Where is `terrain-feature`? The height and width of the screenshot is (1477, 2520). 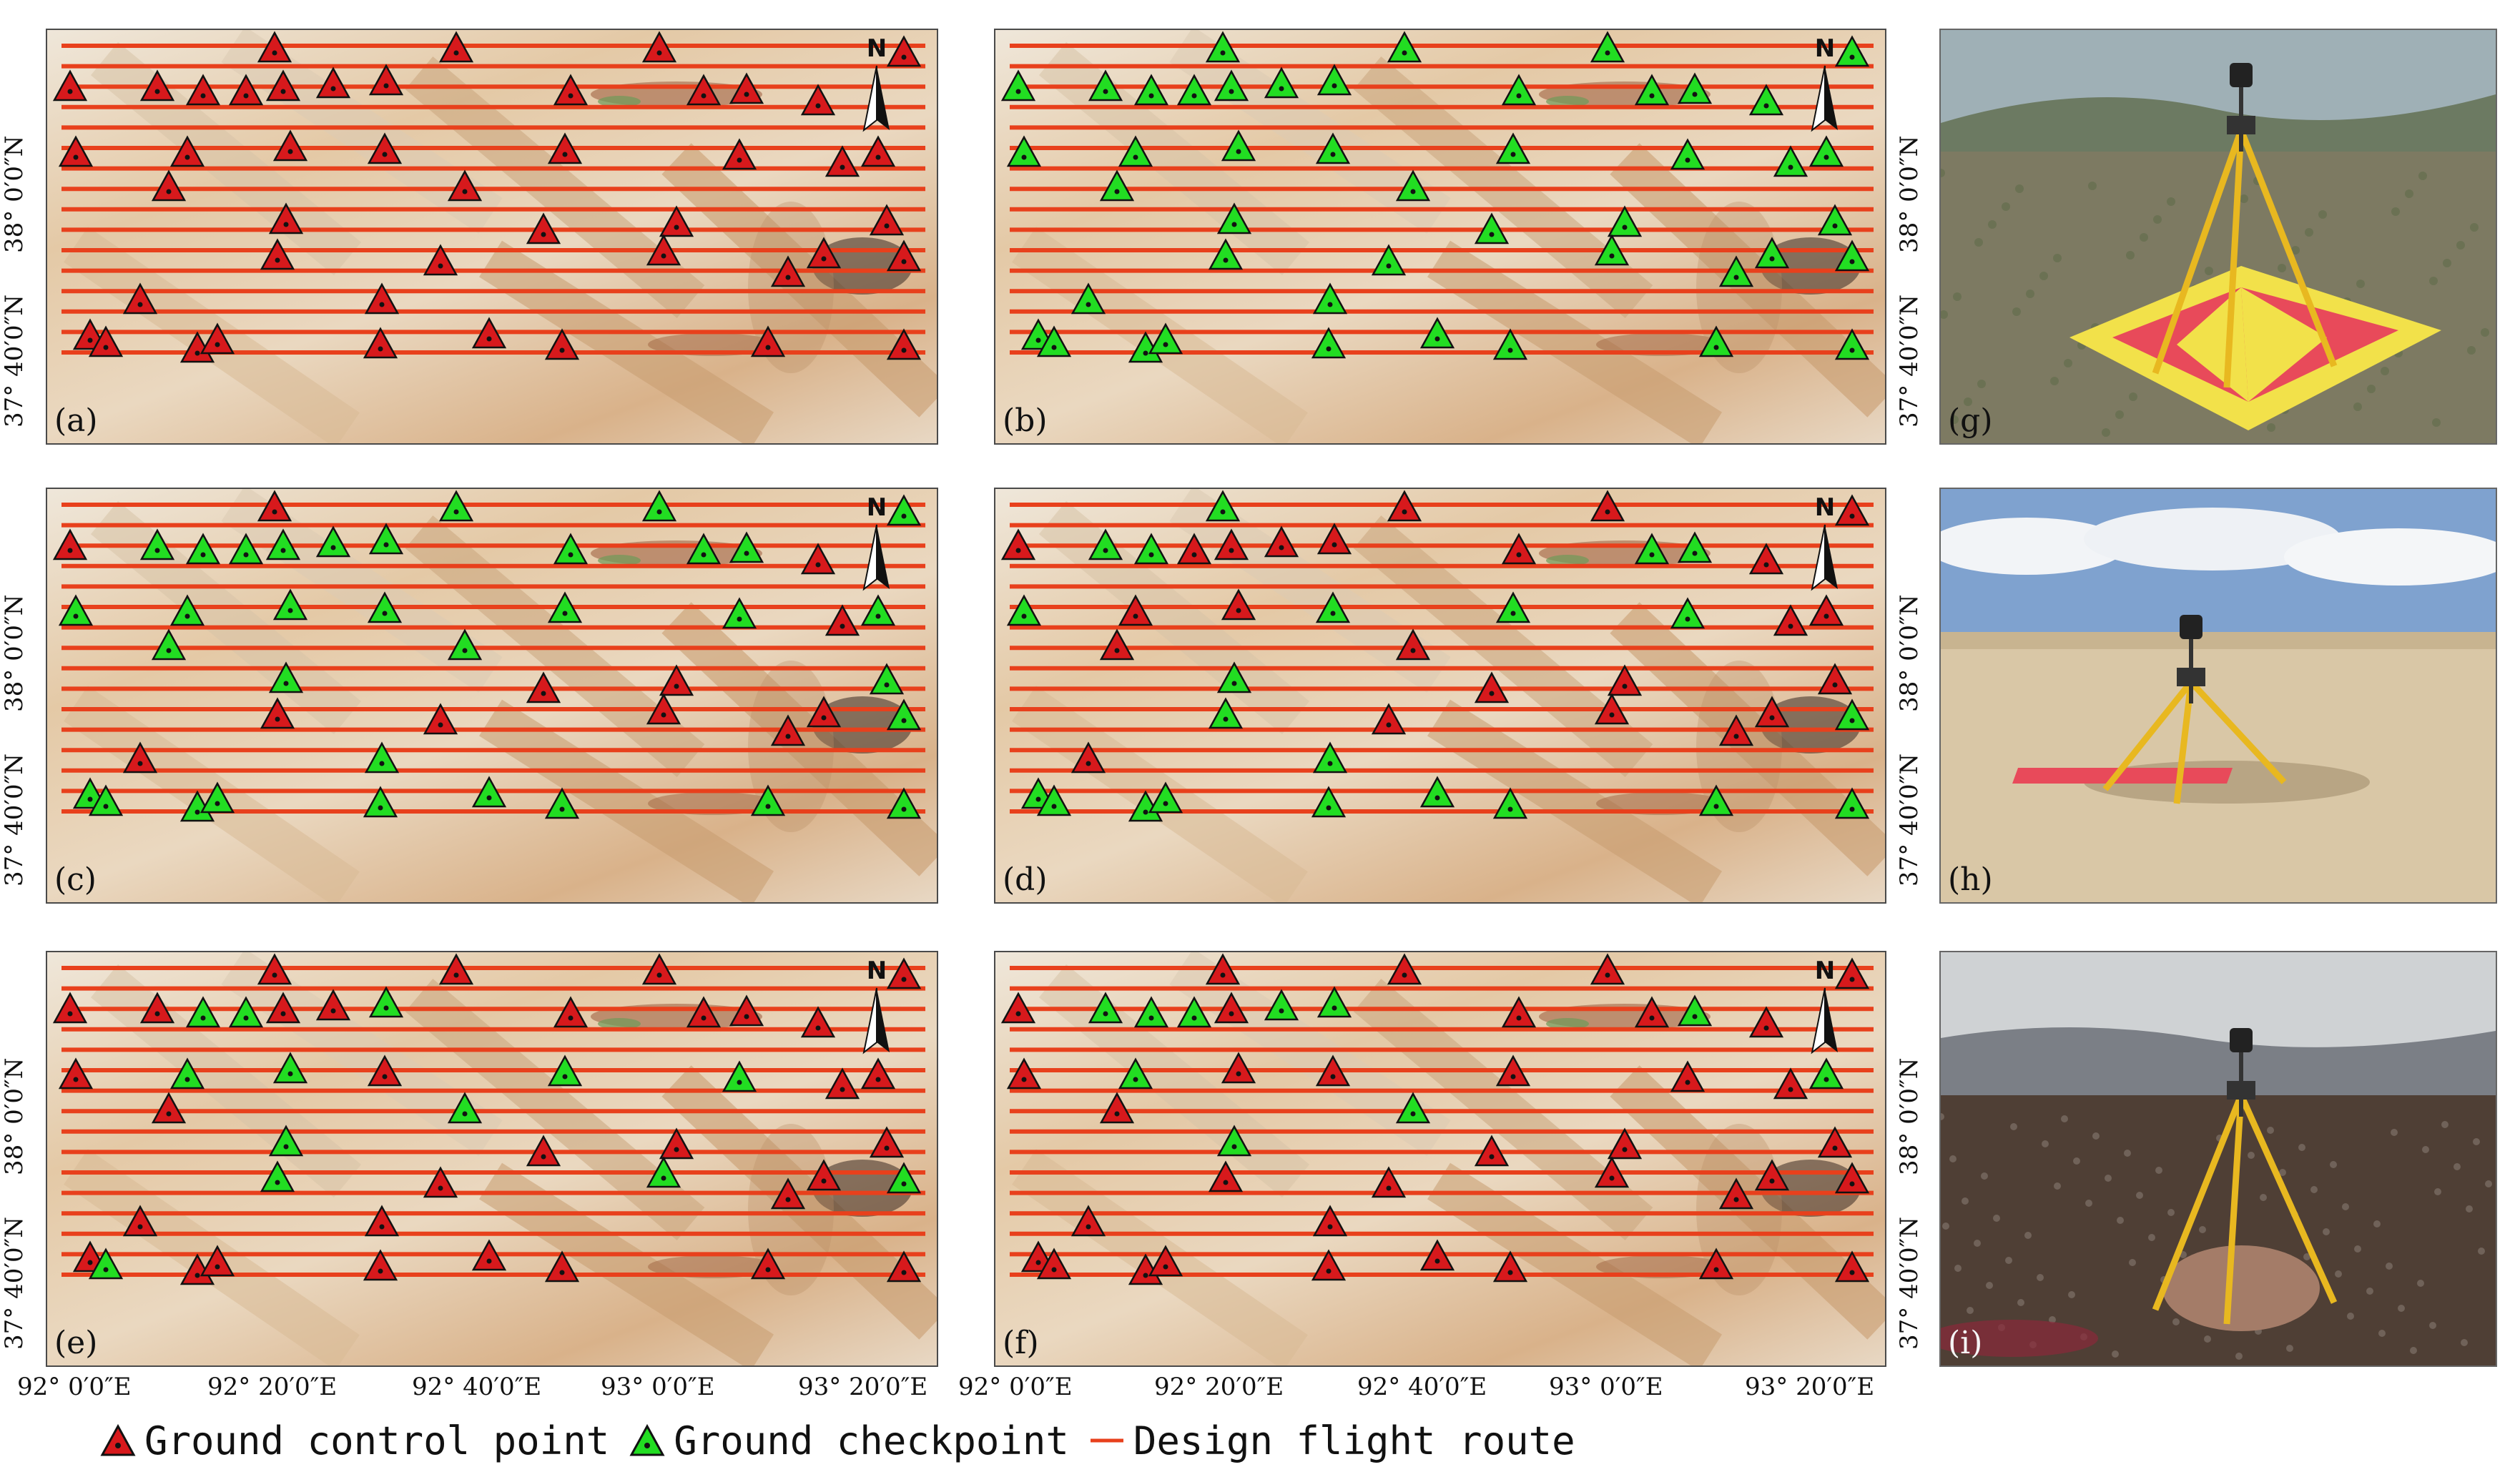 terrain-feature is located at coordinates (619, 1023).